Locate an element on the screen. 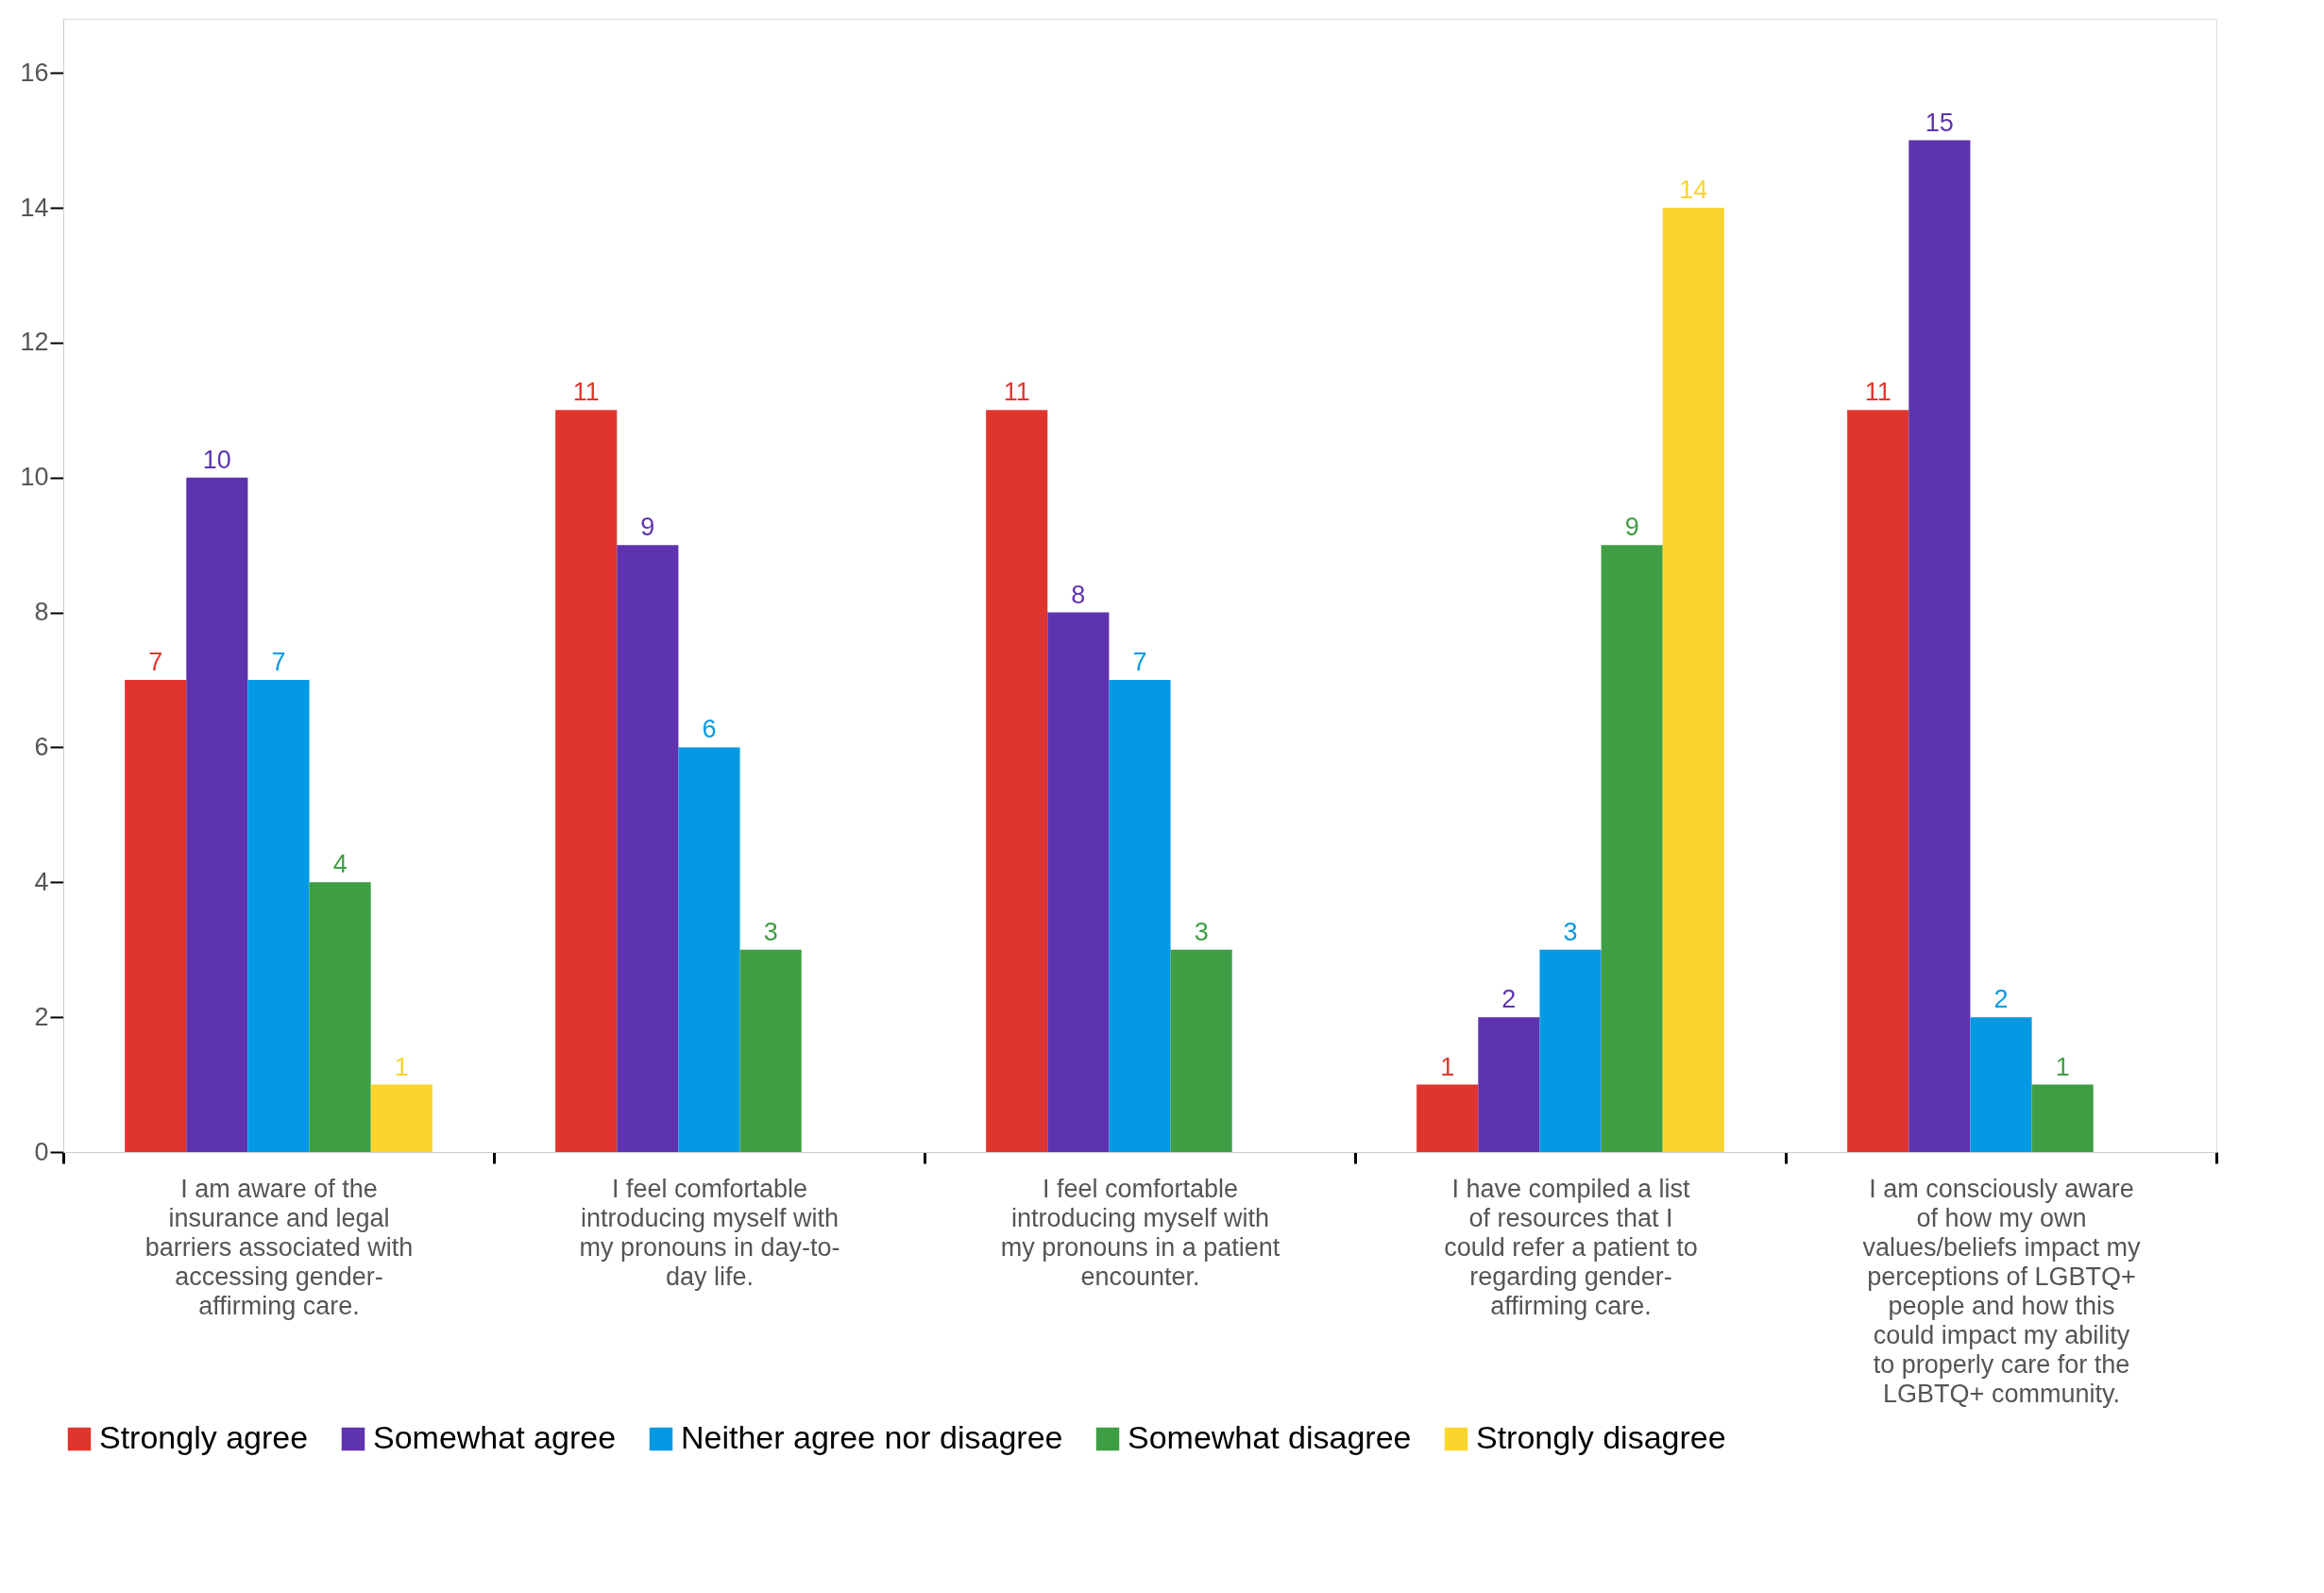  y-tick-label: 10 is located at coordinates (34, 477).